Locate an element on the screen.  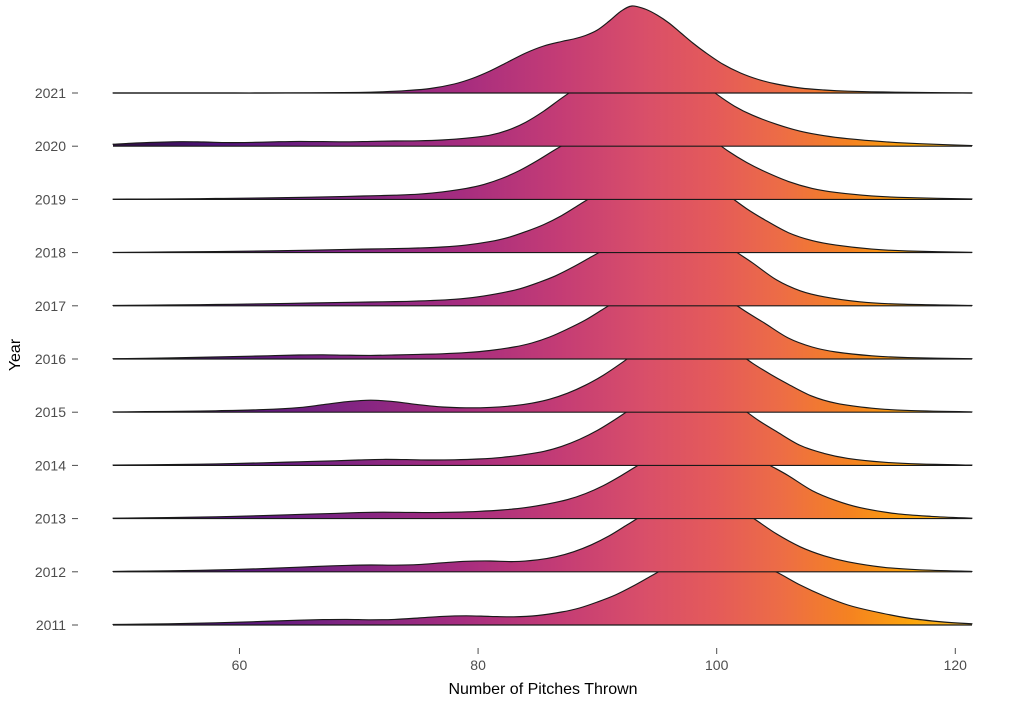
y-tick-label-2014: 2014 is located at coordinates (50, 465).